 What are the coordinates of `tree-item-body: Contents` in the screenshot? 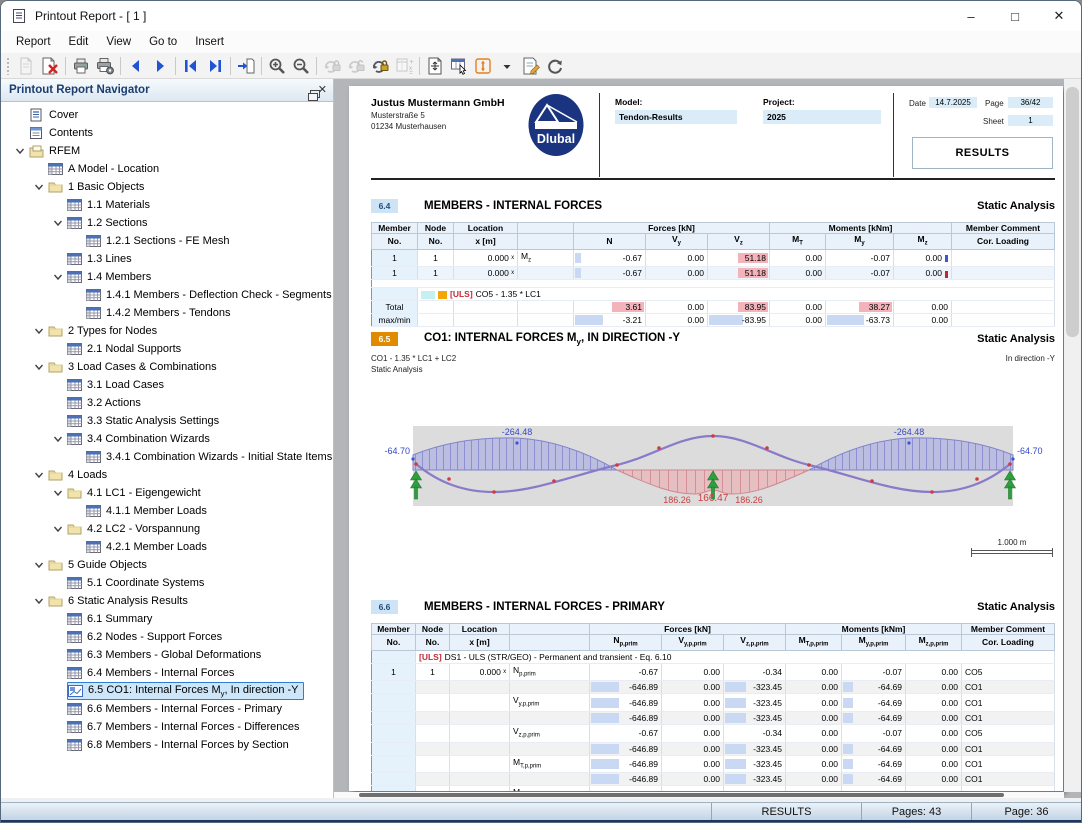 It's located at (63, 133).